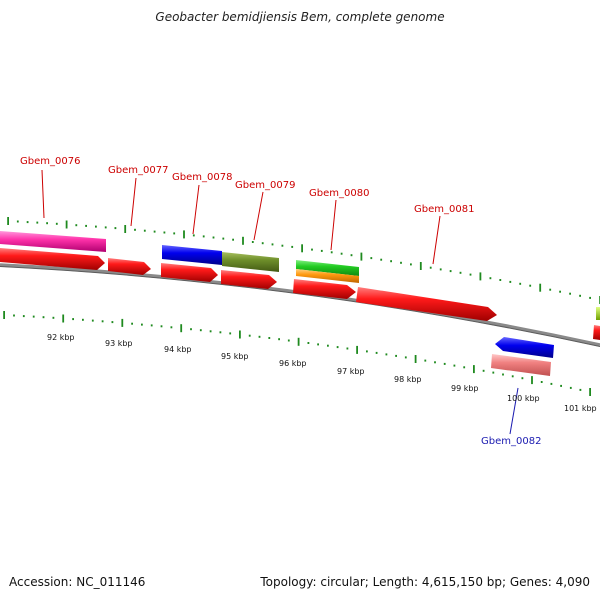 The width and height of the screenshot is (600, 600). What do you see at coordinates (178, 349) in the screenshot?
I see `scale-label-94: 94 kbp` at bounding box center [178, 349].